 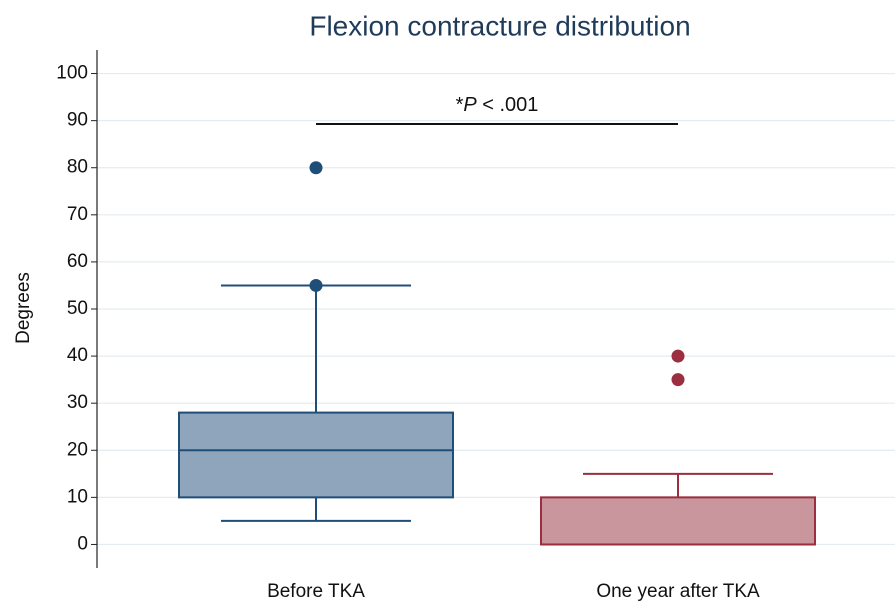 What do you see at coordinates (508, 105) in the screenshot?
I see `annotation-part: < .001` at bounding box center [508, 105].